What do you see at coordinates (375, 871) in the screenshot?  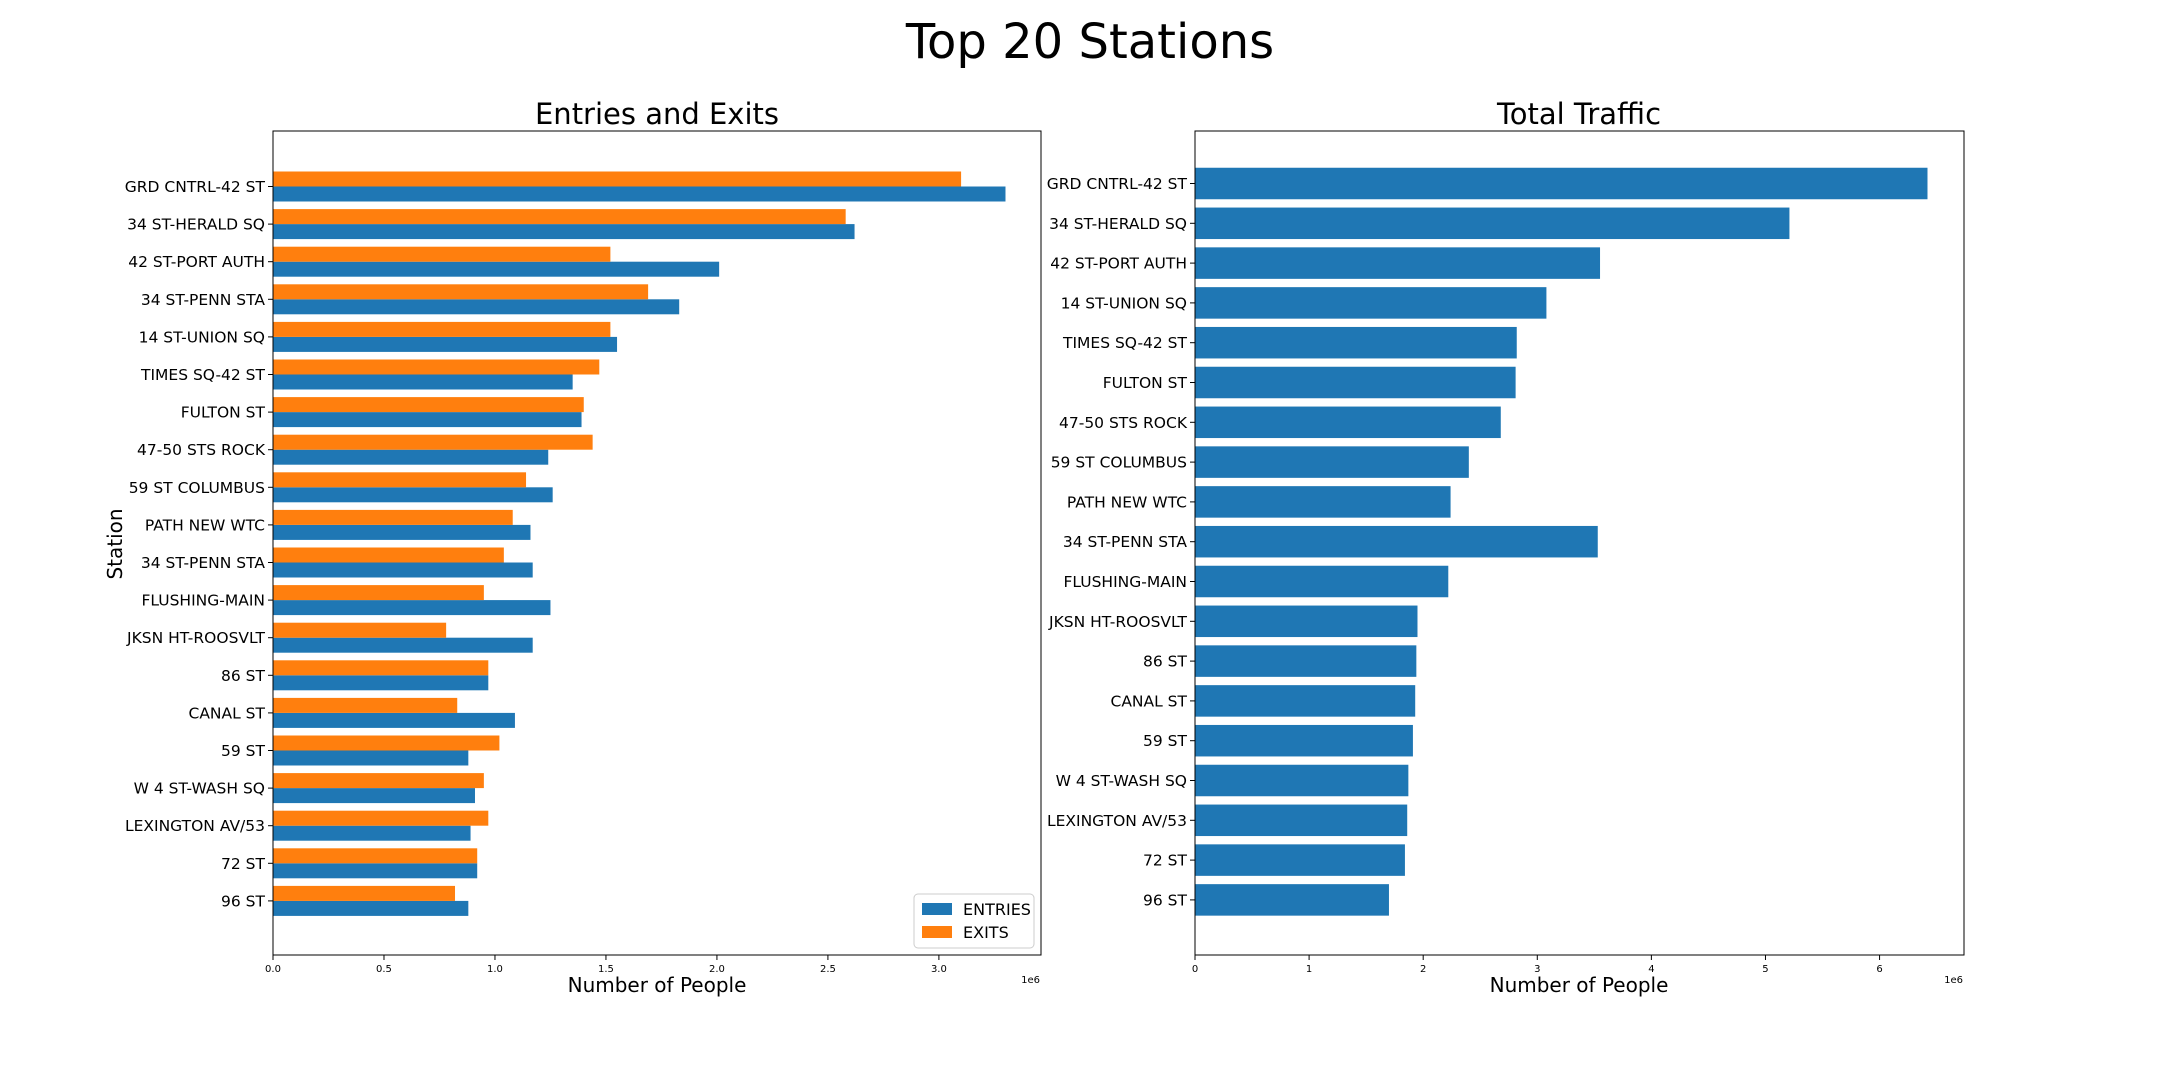 I see `bar-entries-72-st` at bounding box center [375, 871].